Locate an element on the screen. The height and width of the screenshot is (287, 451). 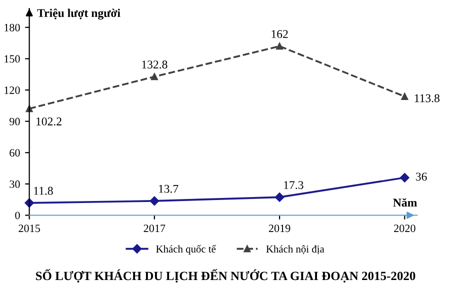
x-axis-title: Năm is located at coordinates (405, 202).